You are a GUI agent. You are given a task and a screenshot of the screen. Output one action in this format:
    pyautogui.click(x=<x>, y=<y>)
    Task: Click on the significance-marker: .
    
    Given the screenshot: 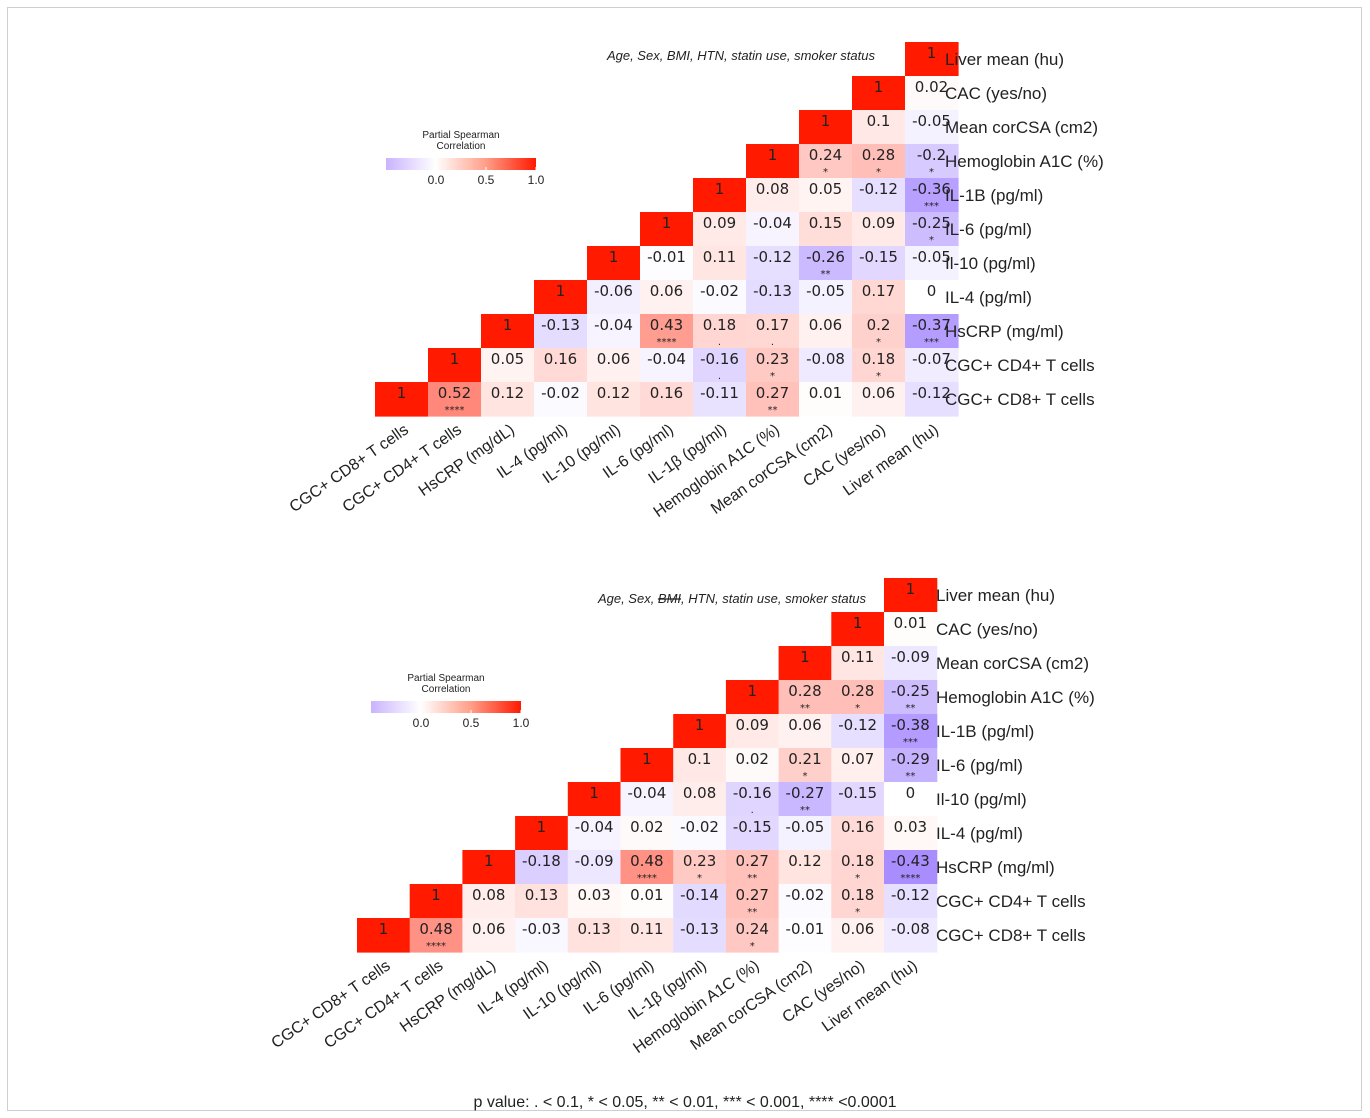 What is the action you would take?
    pyautogui.click(x=752, y=810)
    